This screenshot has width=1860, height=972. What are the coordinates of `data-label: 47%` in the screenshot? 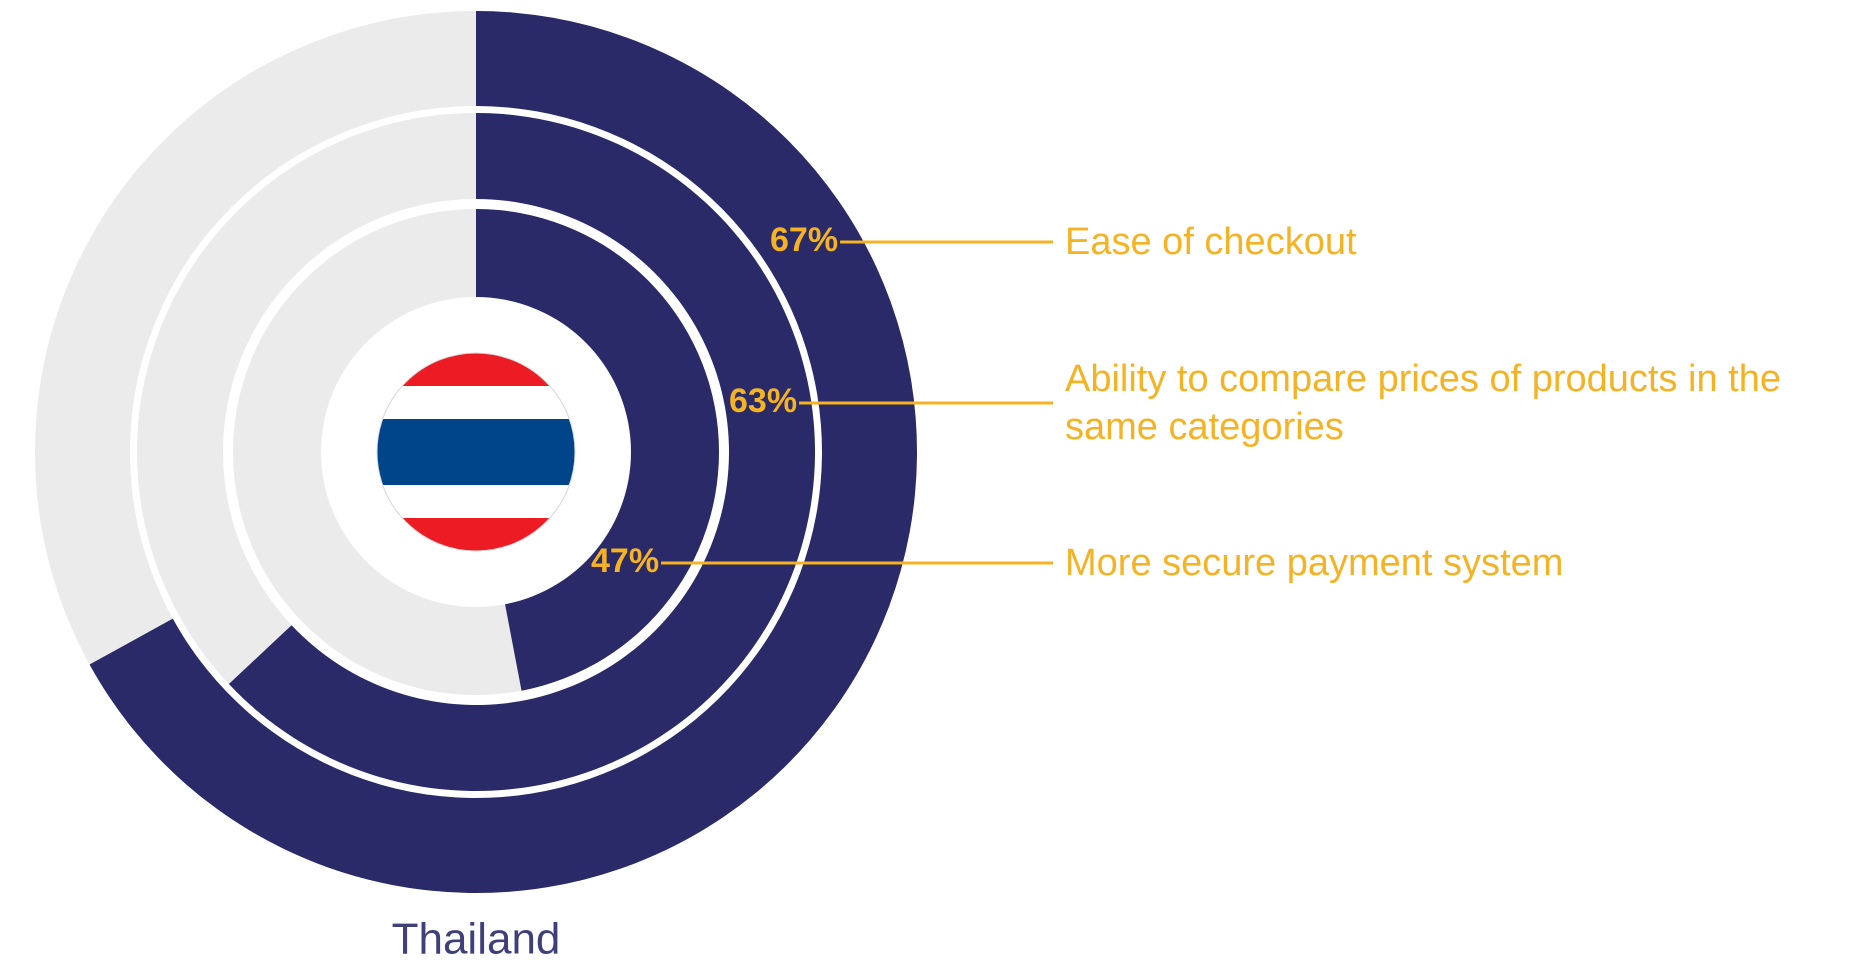 It's located at (625, 561).